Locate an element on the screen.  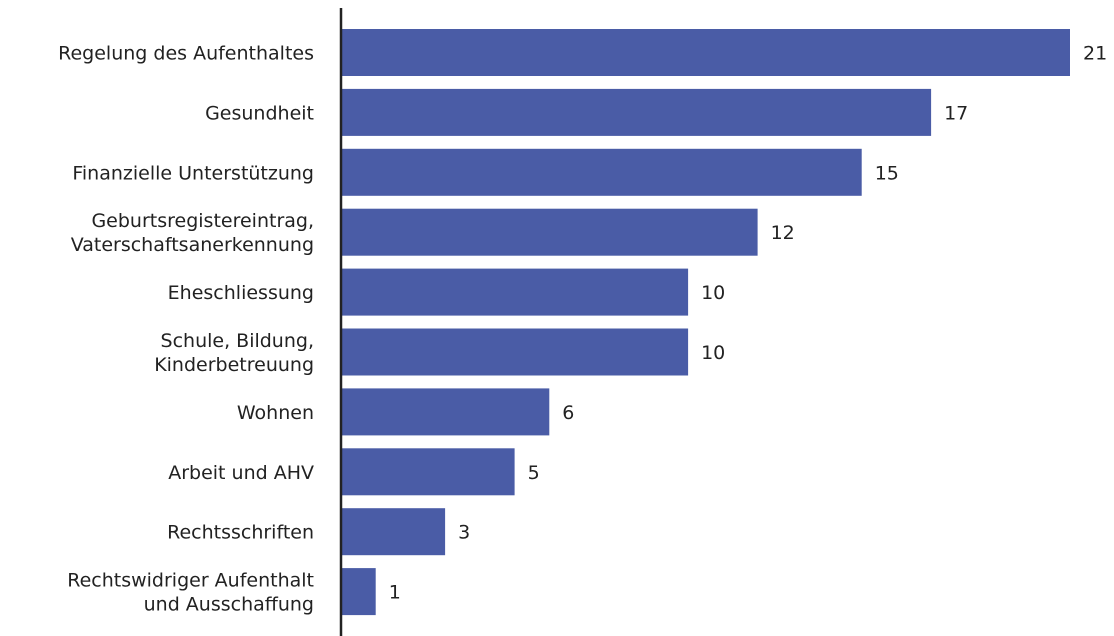
bar-value-label: 21 is located at coordinates (1095, 54).